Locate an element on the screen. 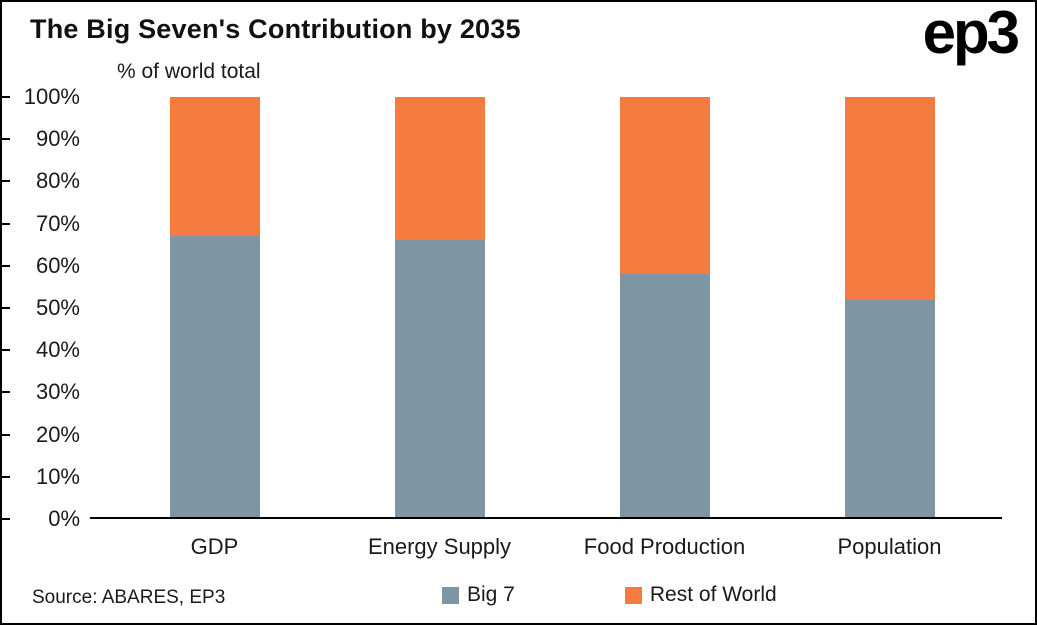 The width and height of the screenshot is (1037, 625). y-axis-label: 70% is located at coordinates (57, 223).